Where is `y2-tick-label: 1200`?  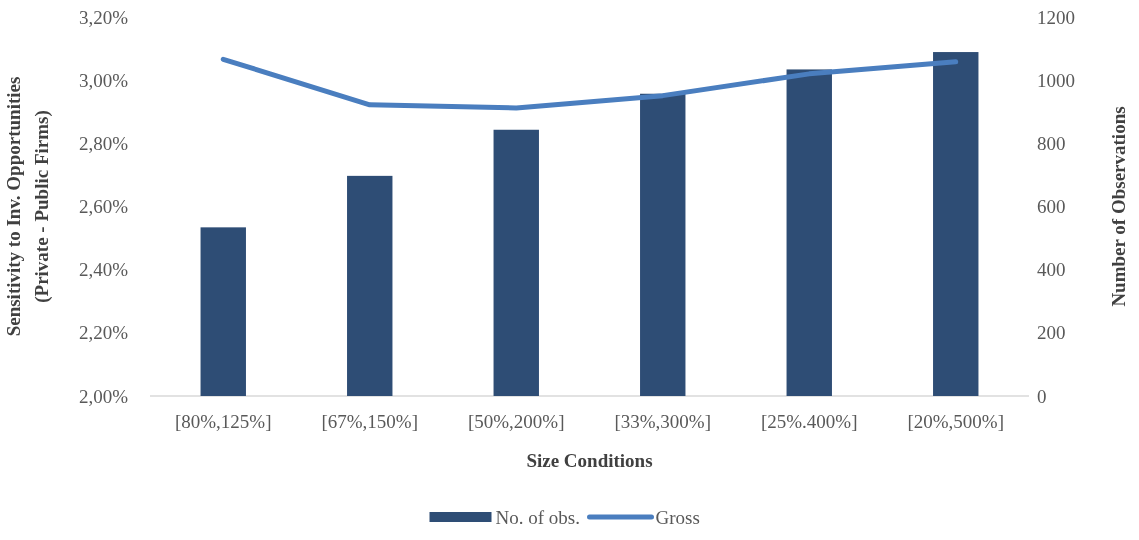 y2-tick-label: 1200 is located at coordinates (1056, 17).